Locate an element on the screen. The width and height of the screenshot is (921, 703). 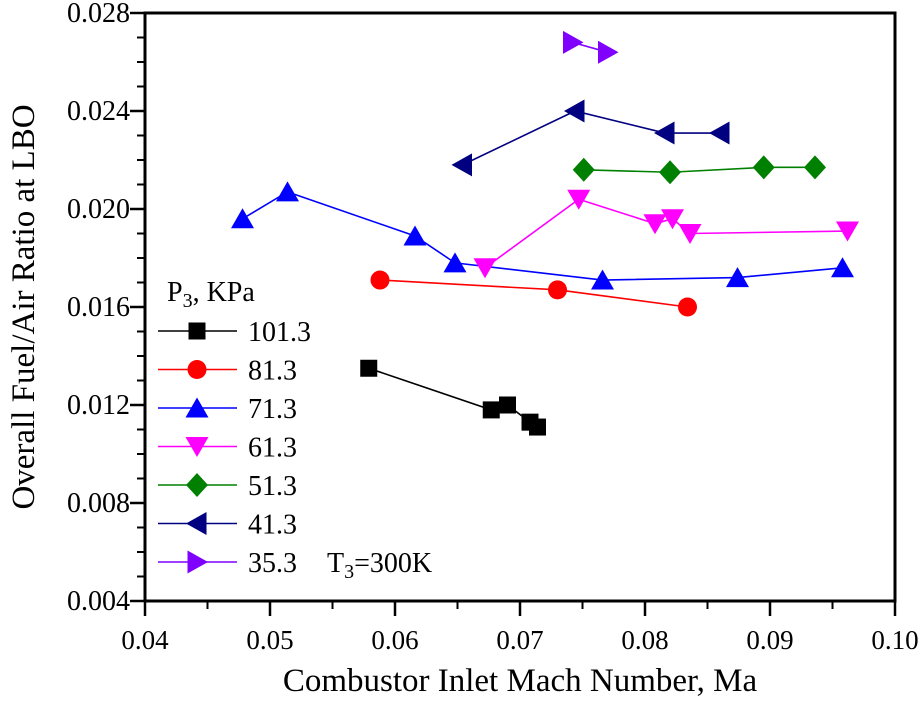
series-61.3 is located at coordinates (666, 234).